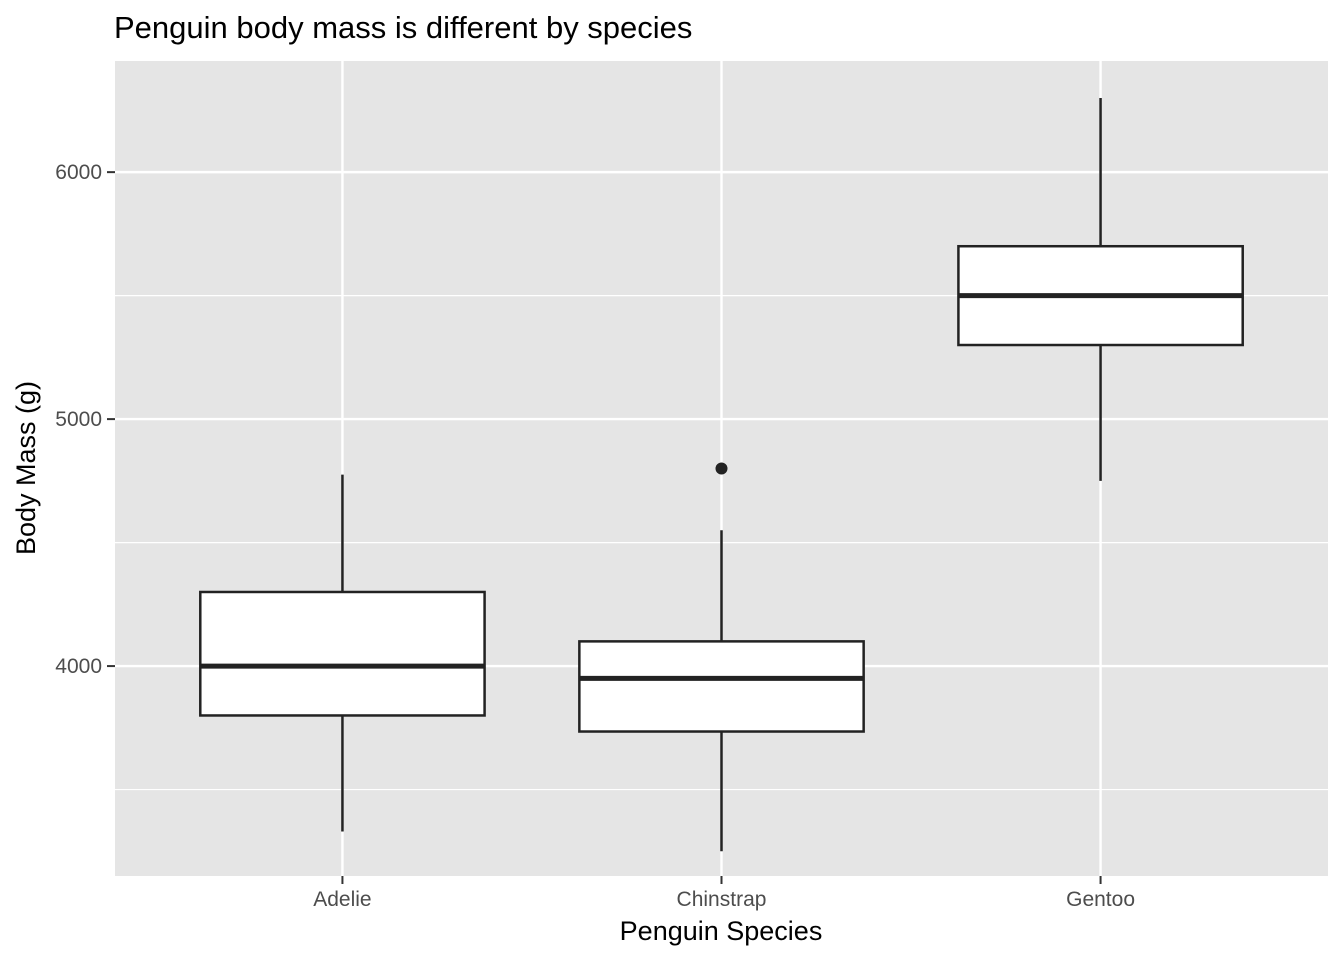 Image resolution: width=1344 pixels, height=960 pixels. Describe the element at coordinates (722, 899) in the screenshot. I see `x-tick-label: Chinstrap` at that location.